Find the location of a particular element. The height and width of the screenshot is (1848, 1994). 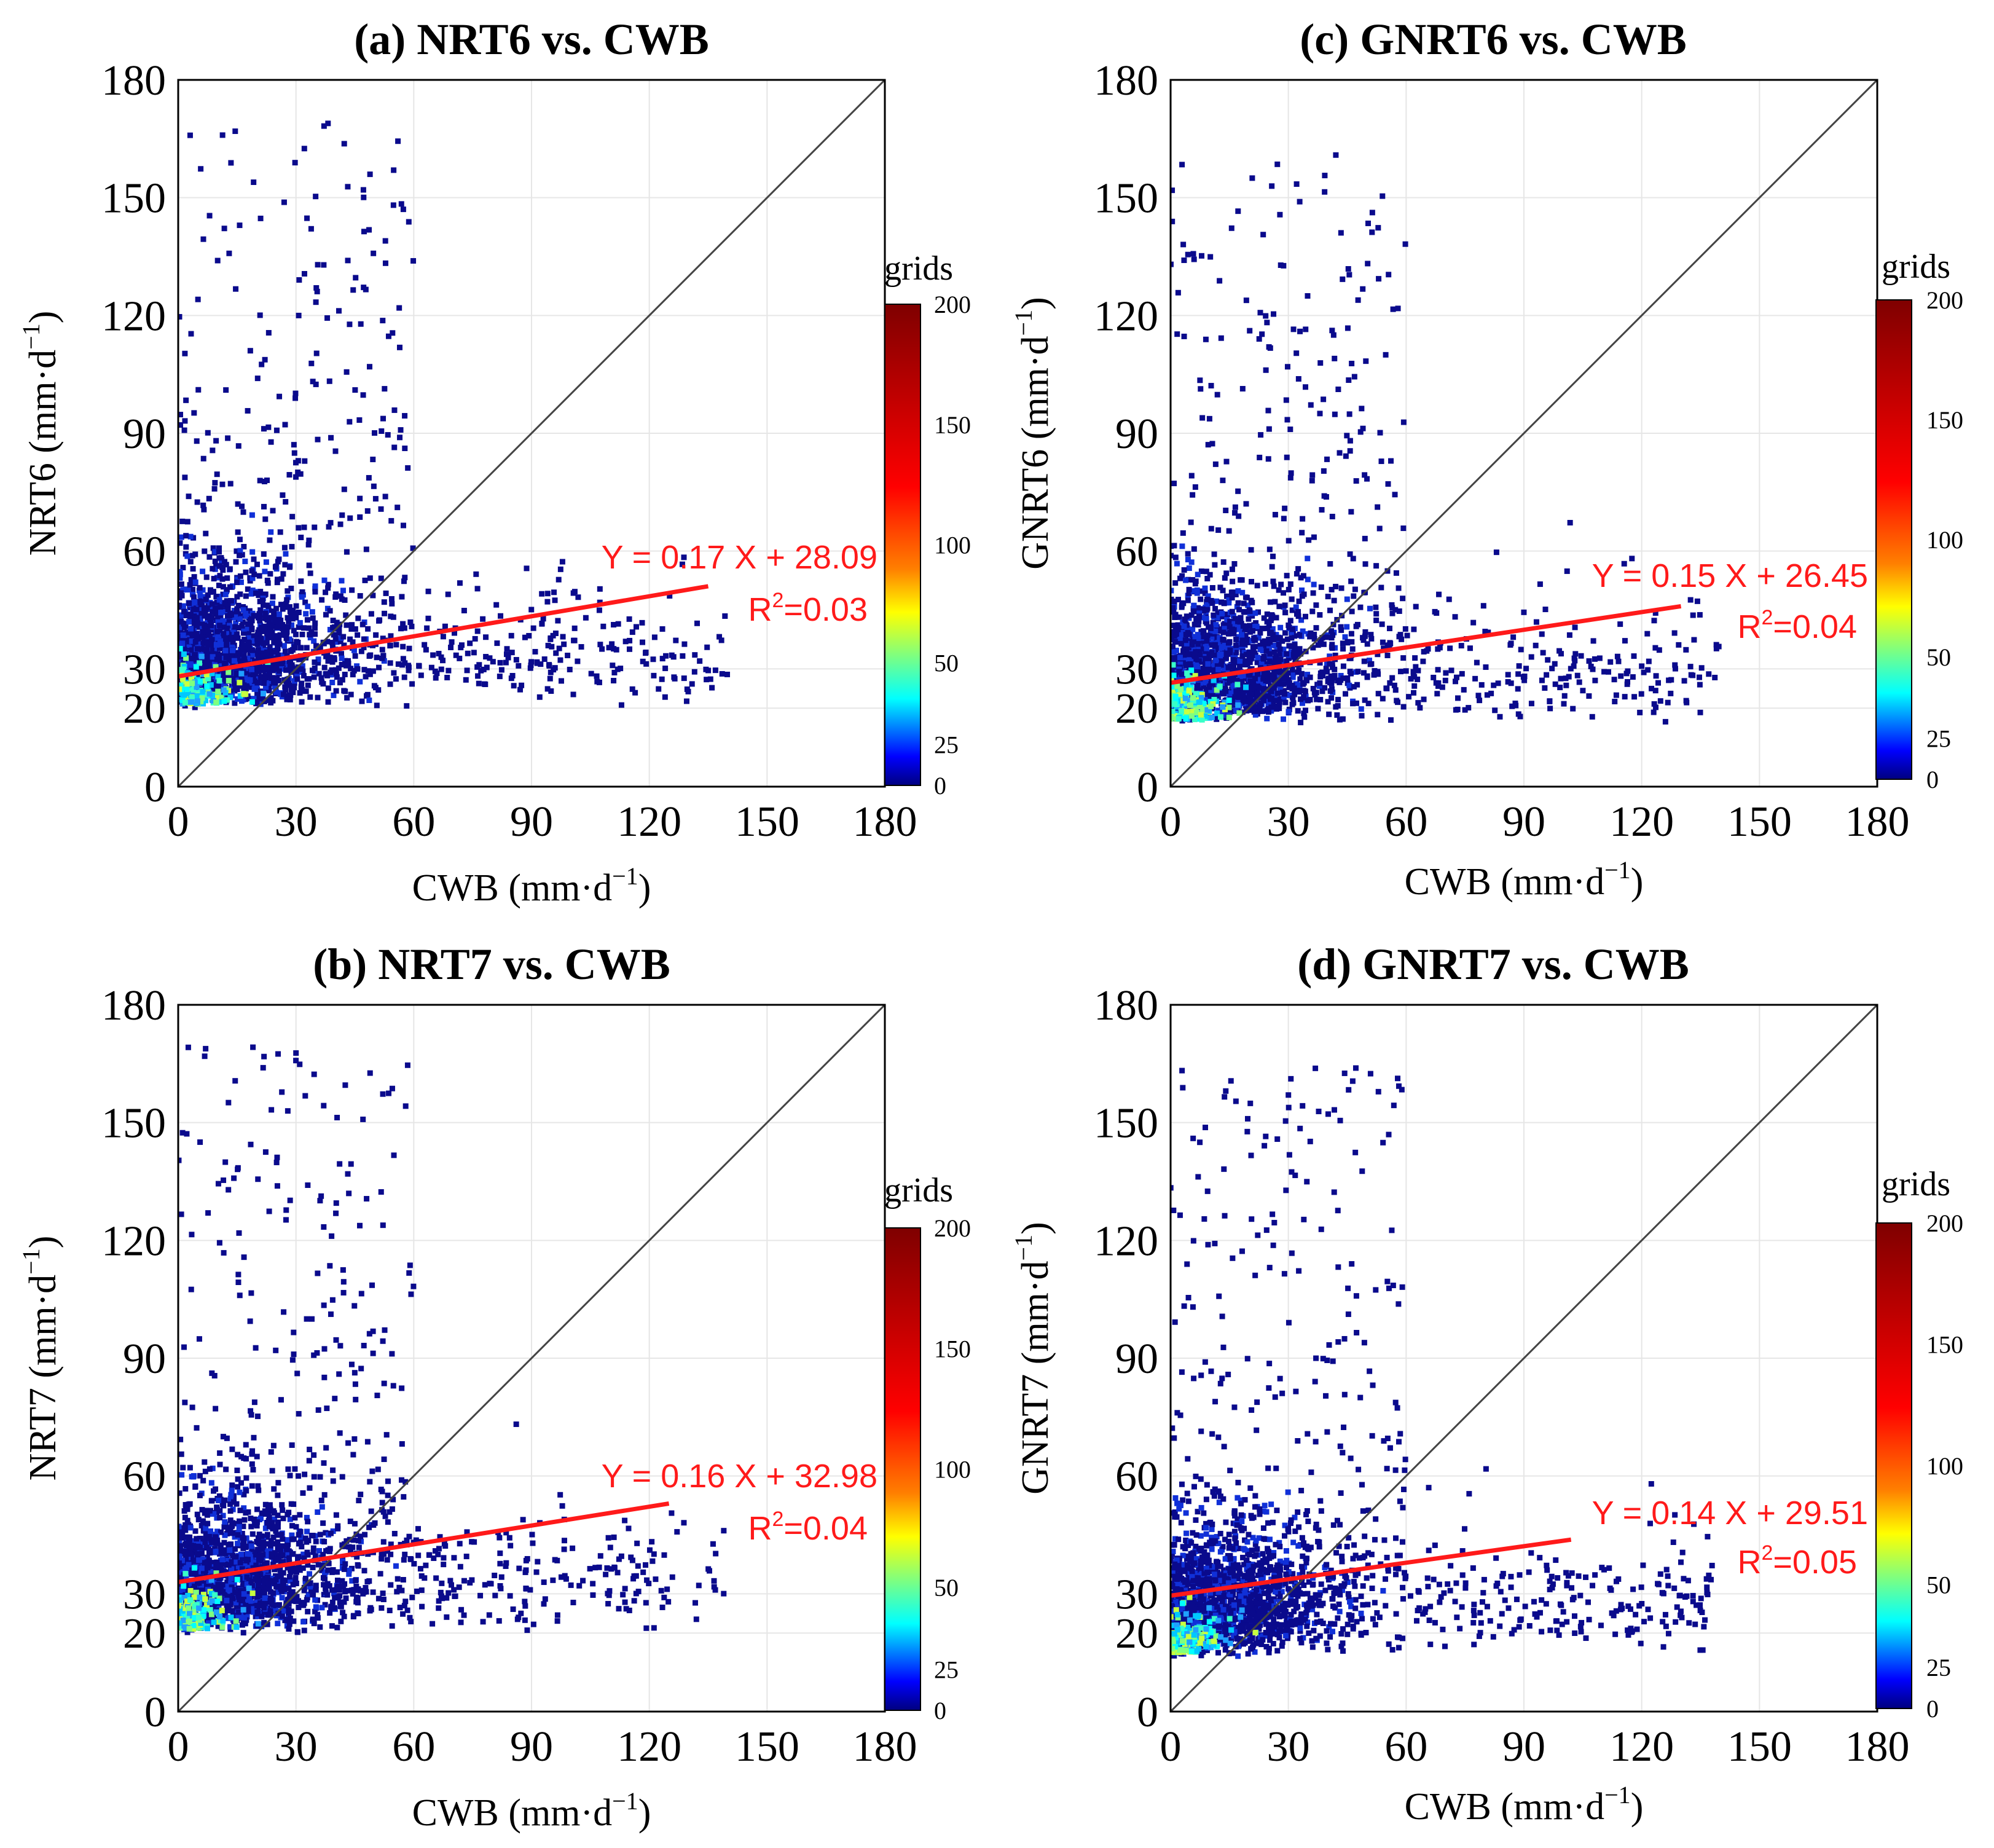

colorbar-tick: 25 is located at coordinates (946, 1669).